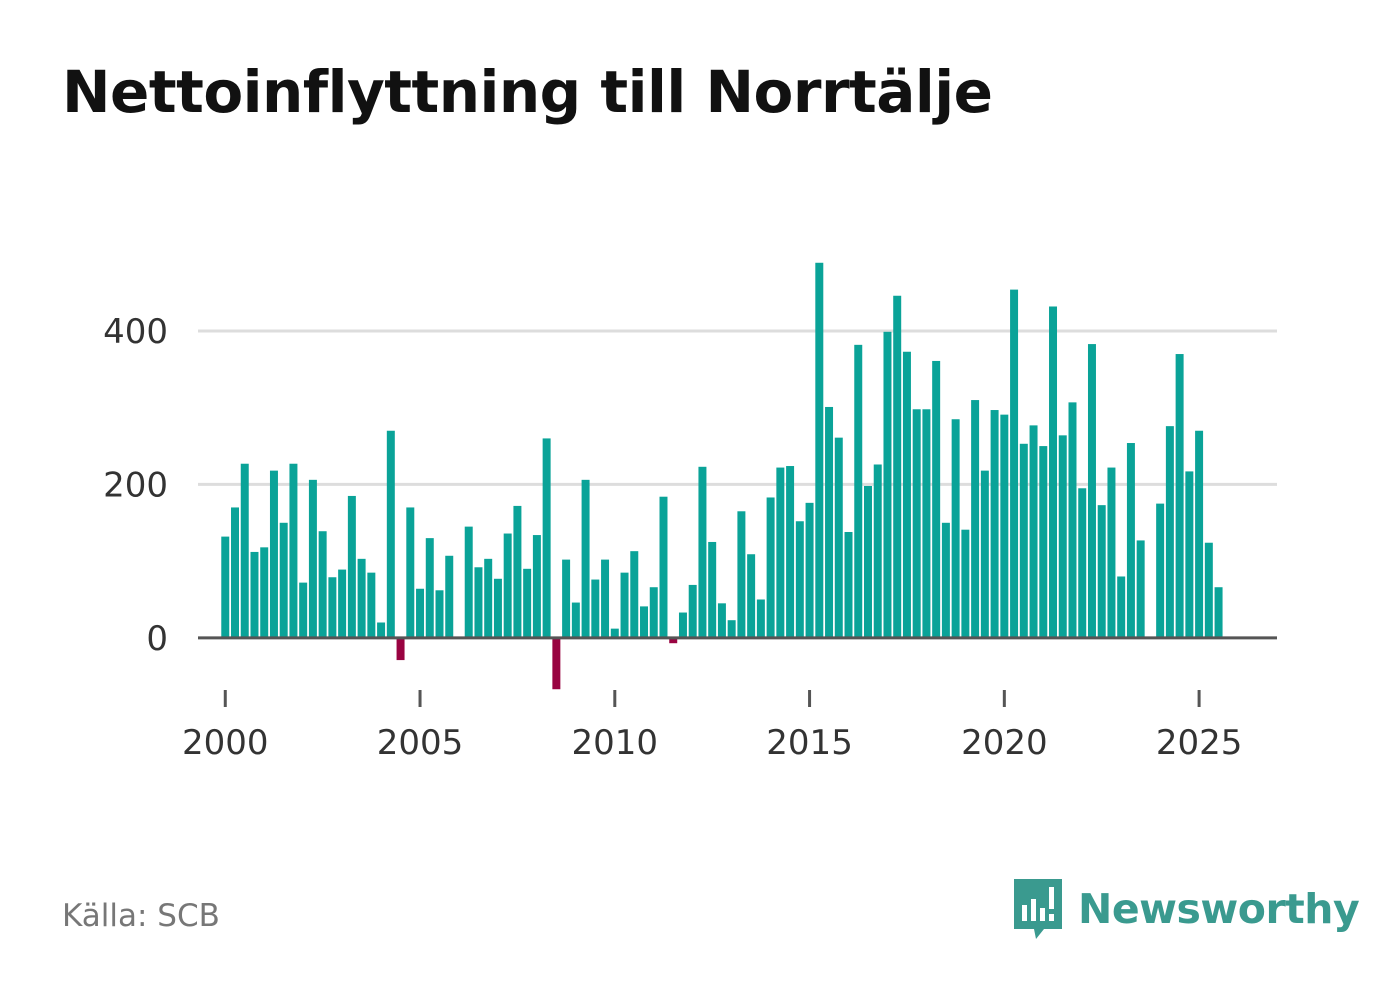 The height and width of the screenshot is (999, 1382). I want to click on y-tick-labels: 0 200 400, so click(135, 485).